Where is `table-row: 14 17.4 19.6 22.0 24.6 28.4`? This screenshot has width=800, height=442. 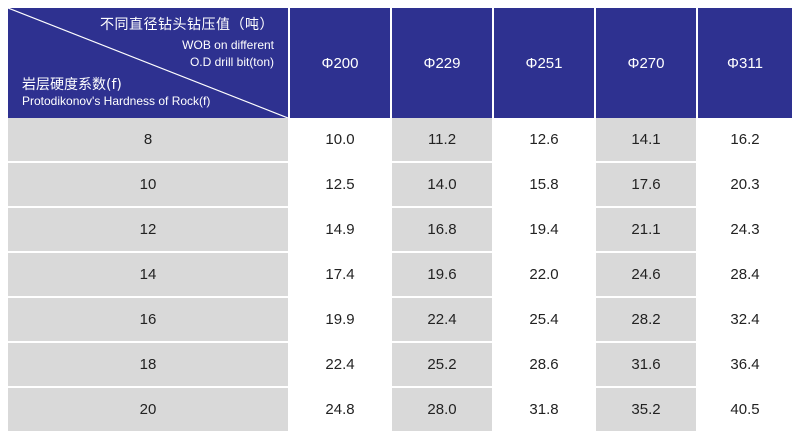 table-row: 14 17.4 19.6 22.0 24.6 28.4 is located at coordinates (400, 274).